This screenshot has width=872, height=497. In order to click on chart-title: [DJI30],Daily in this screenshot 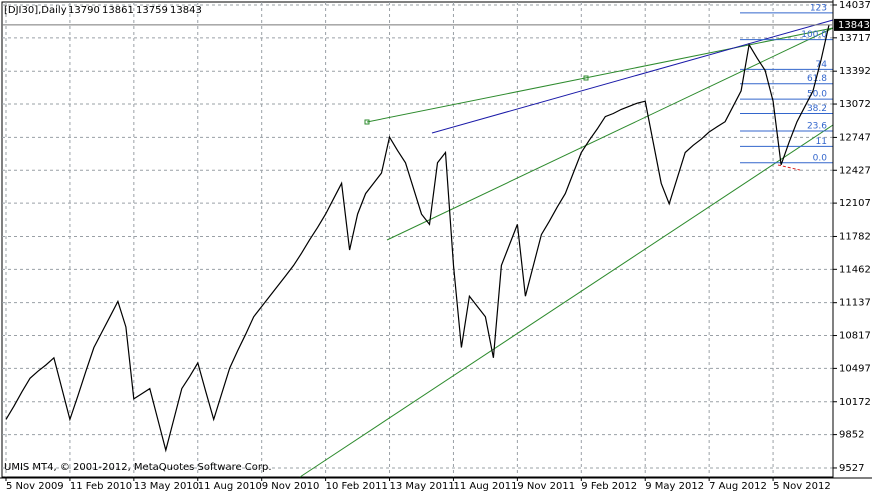, I will do `click(35, 10)`.